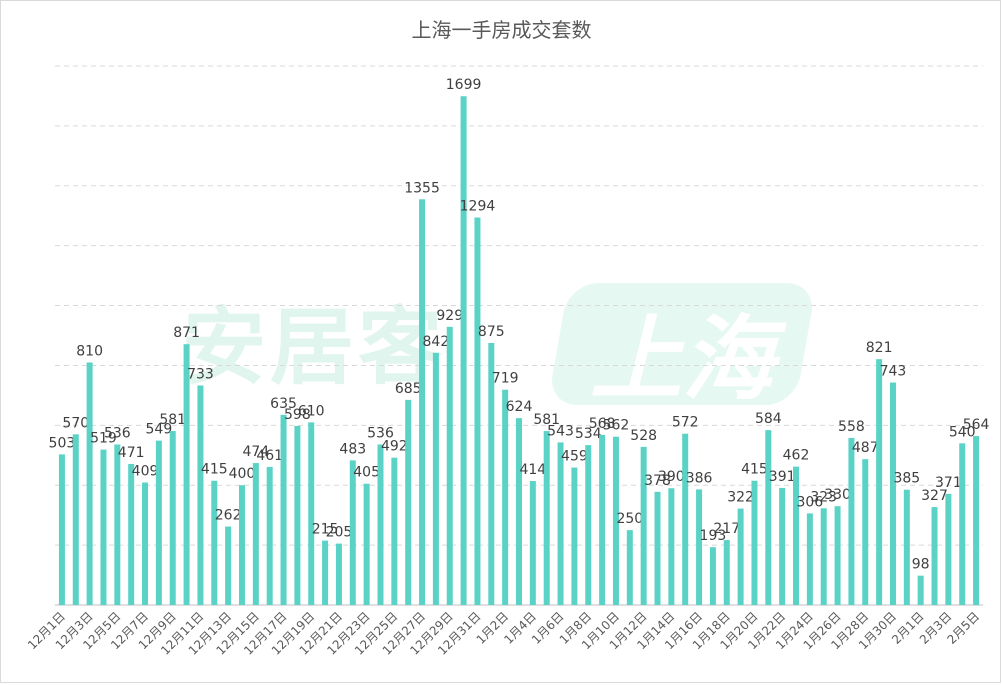 The width and height of the screenshot is (1003, 685). What do you see at coordinates (740, 498) in the screenshot?
I see `data-label: 322` at bounding box center [740, 498].